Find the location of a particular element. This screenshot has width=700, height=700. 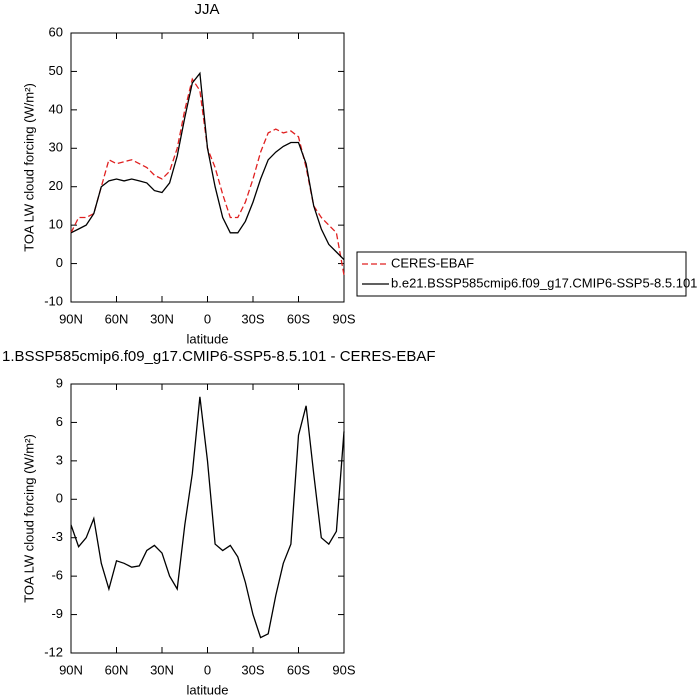

y-tick-label: -6 is located at coordinates (57, 575).